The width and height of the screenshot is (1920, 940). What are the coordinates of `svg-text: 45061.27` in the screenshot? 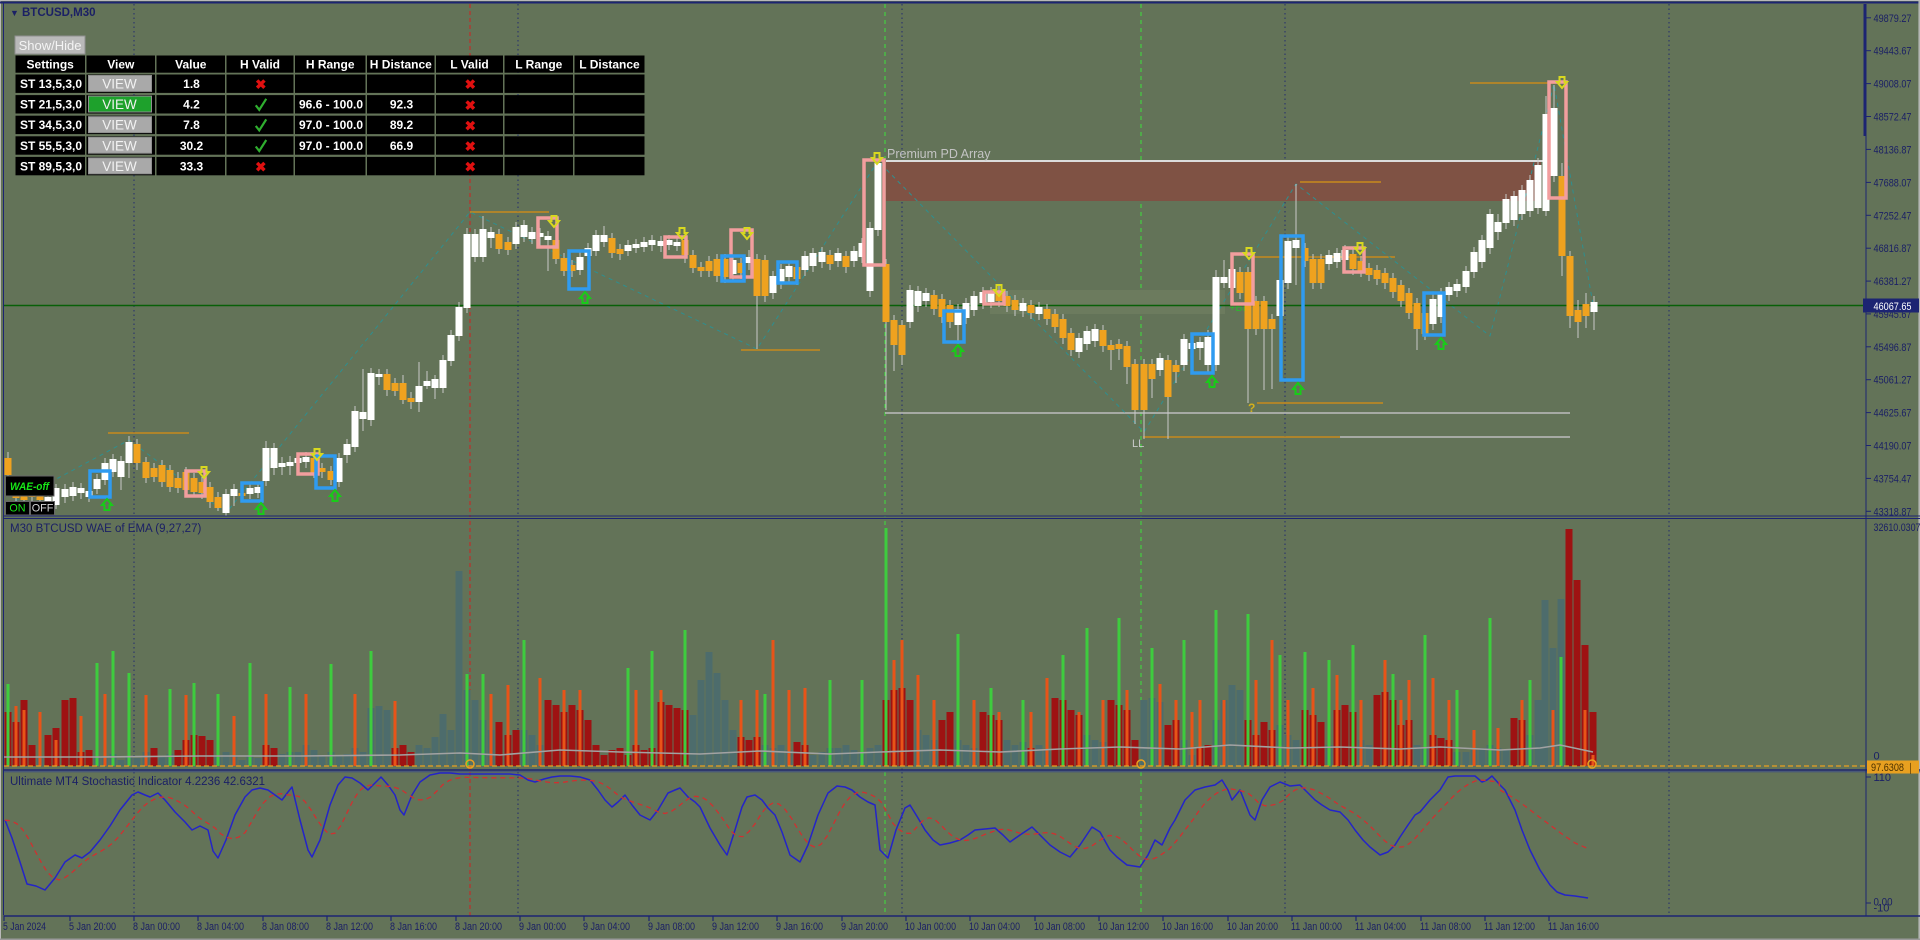 It's located at (1893, 381).